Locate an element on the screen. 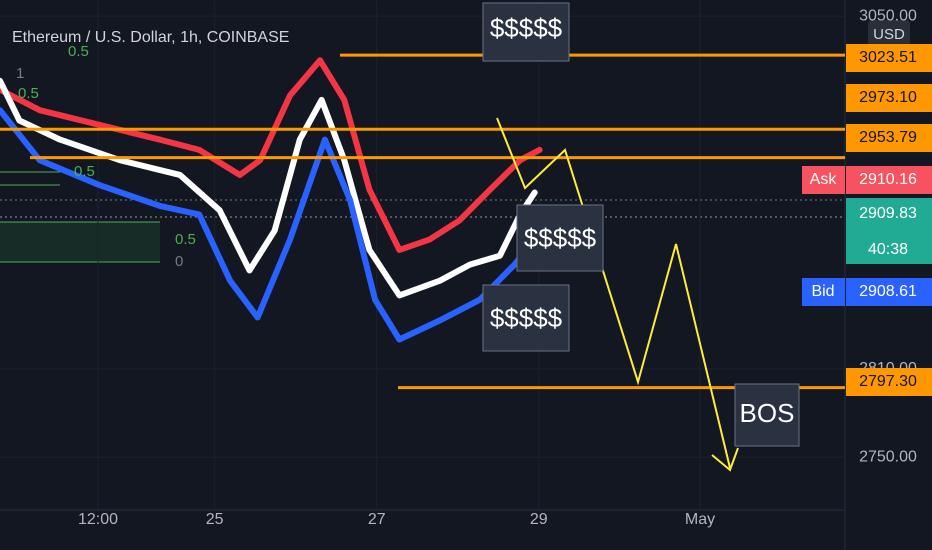 The height and width of the screenshot is (550, 932). currency-button is located at coordinates (889, 35).